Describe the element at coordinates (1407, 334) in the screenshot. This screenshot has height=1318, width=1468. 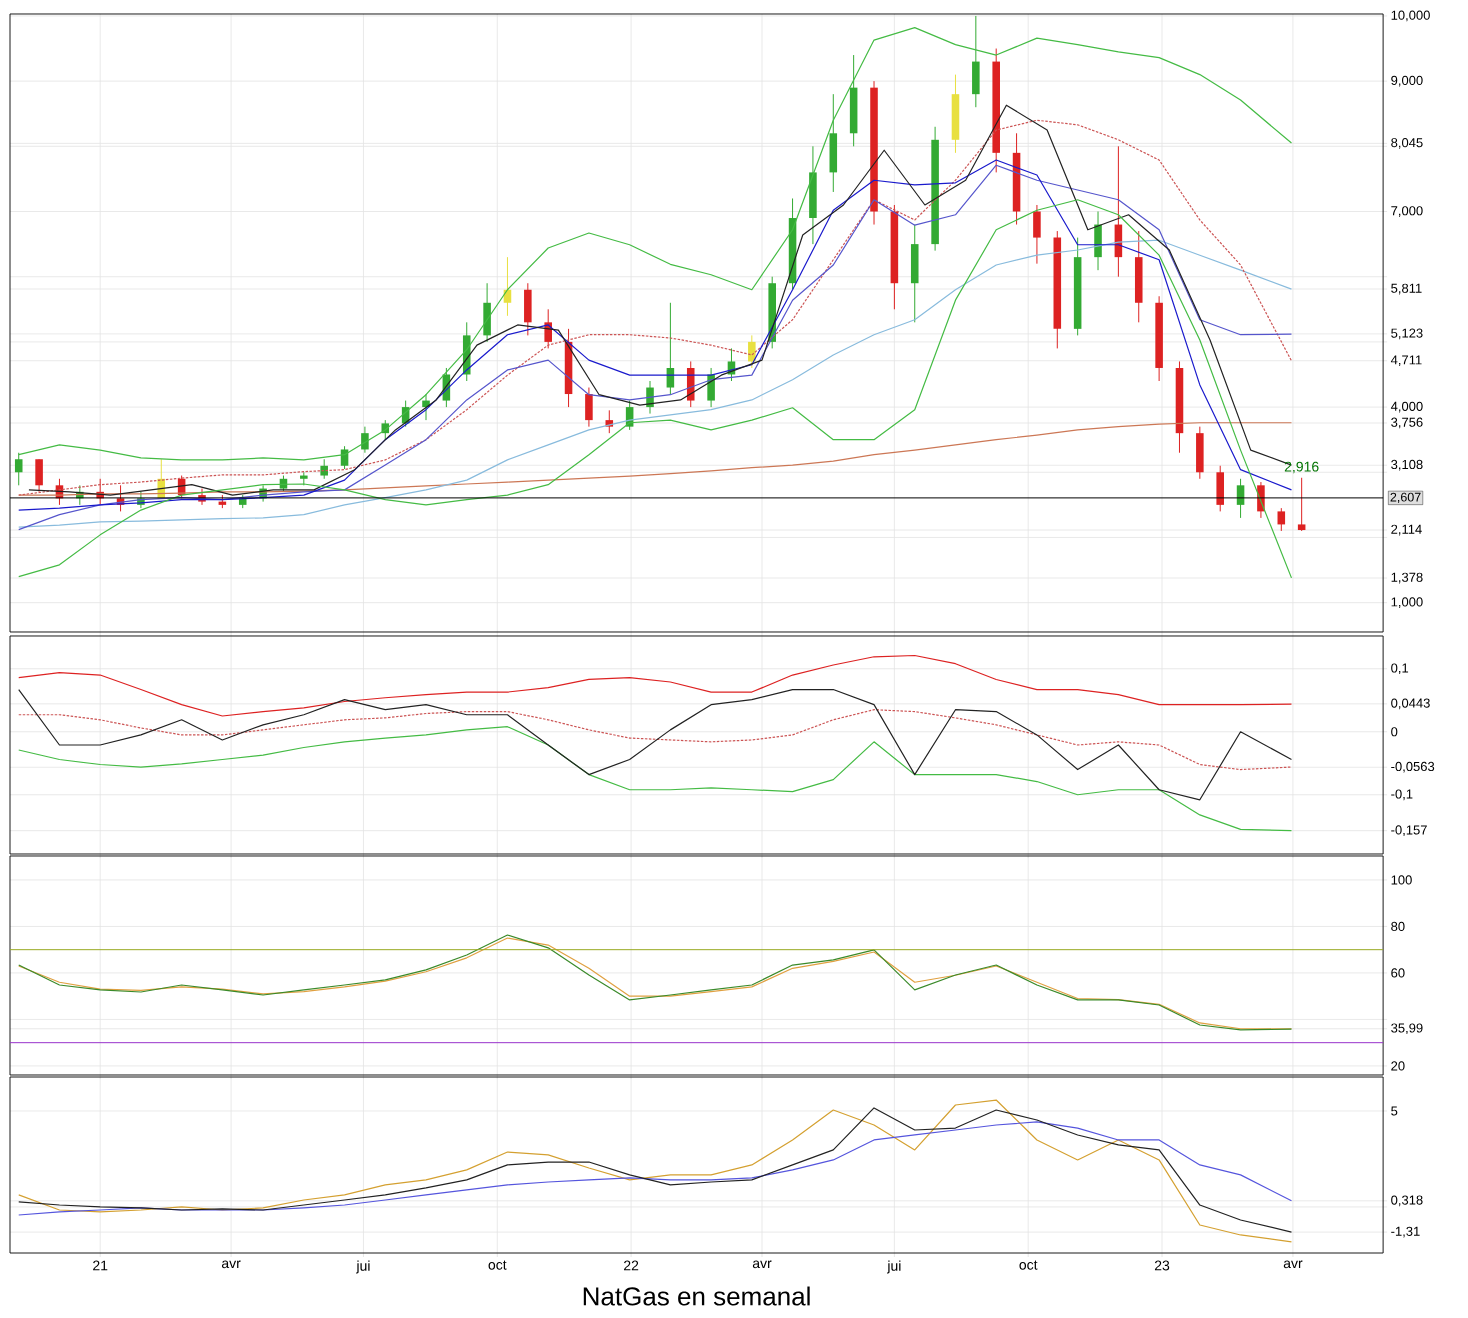
I see `y-tick-label: 5,123` at that location.